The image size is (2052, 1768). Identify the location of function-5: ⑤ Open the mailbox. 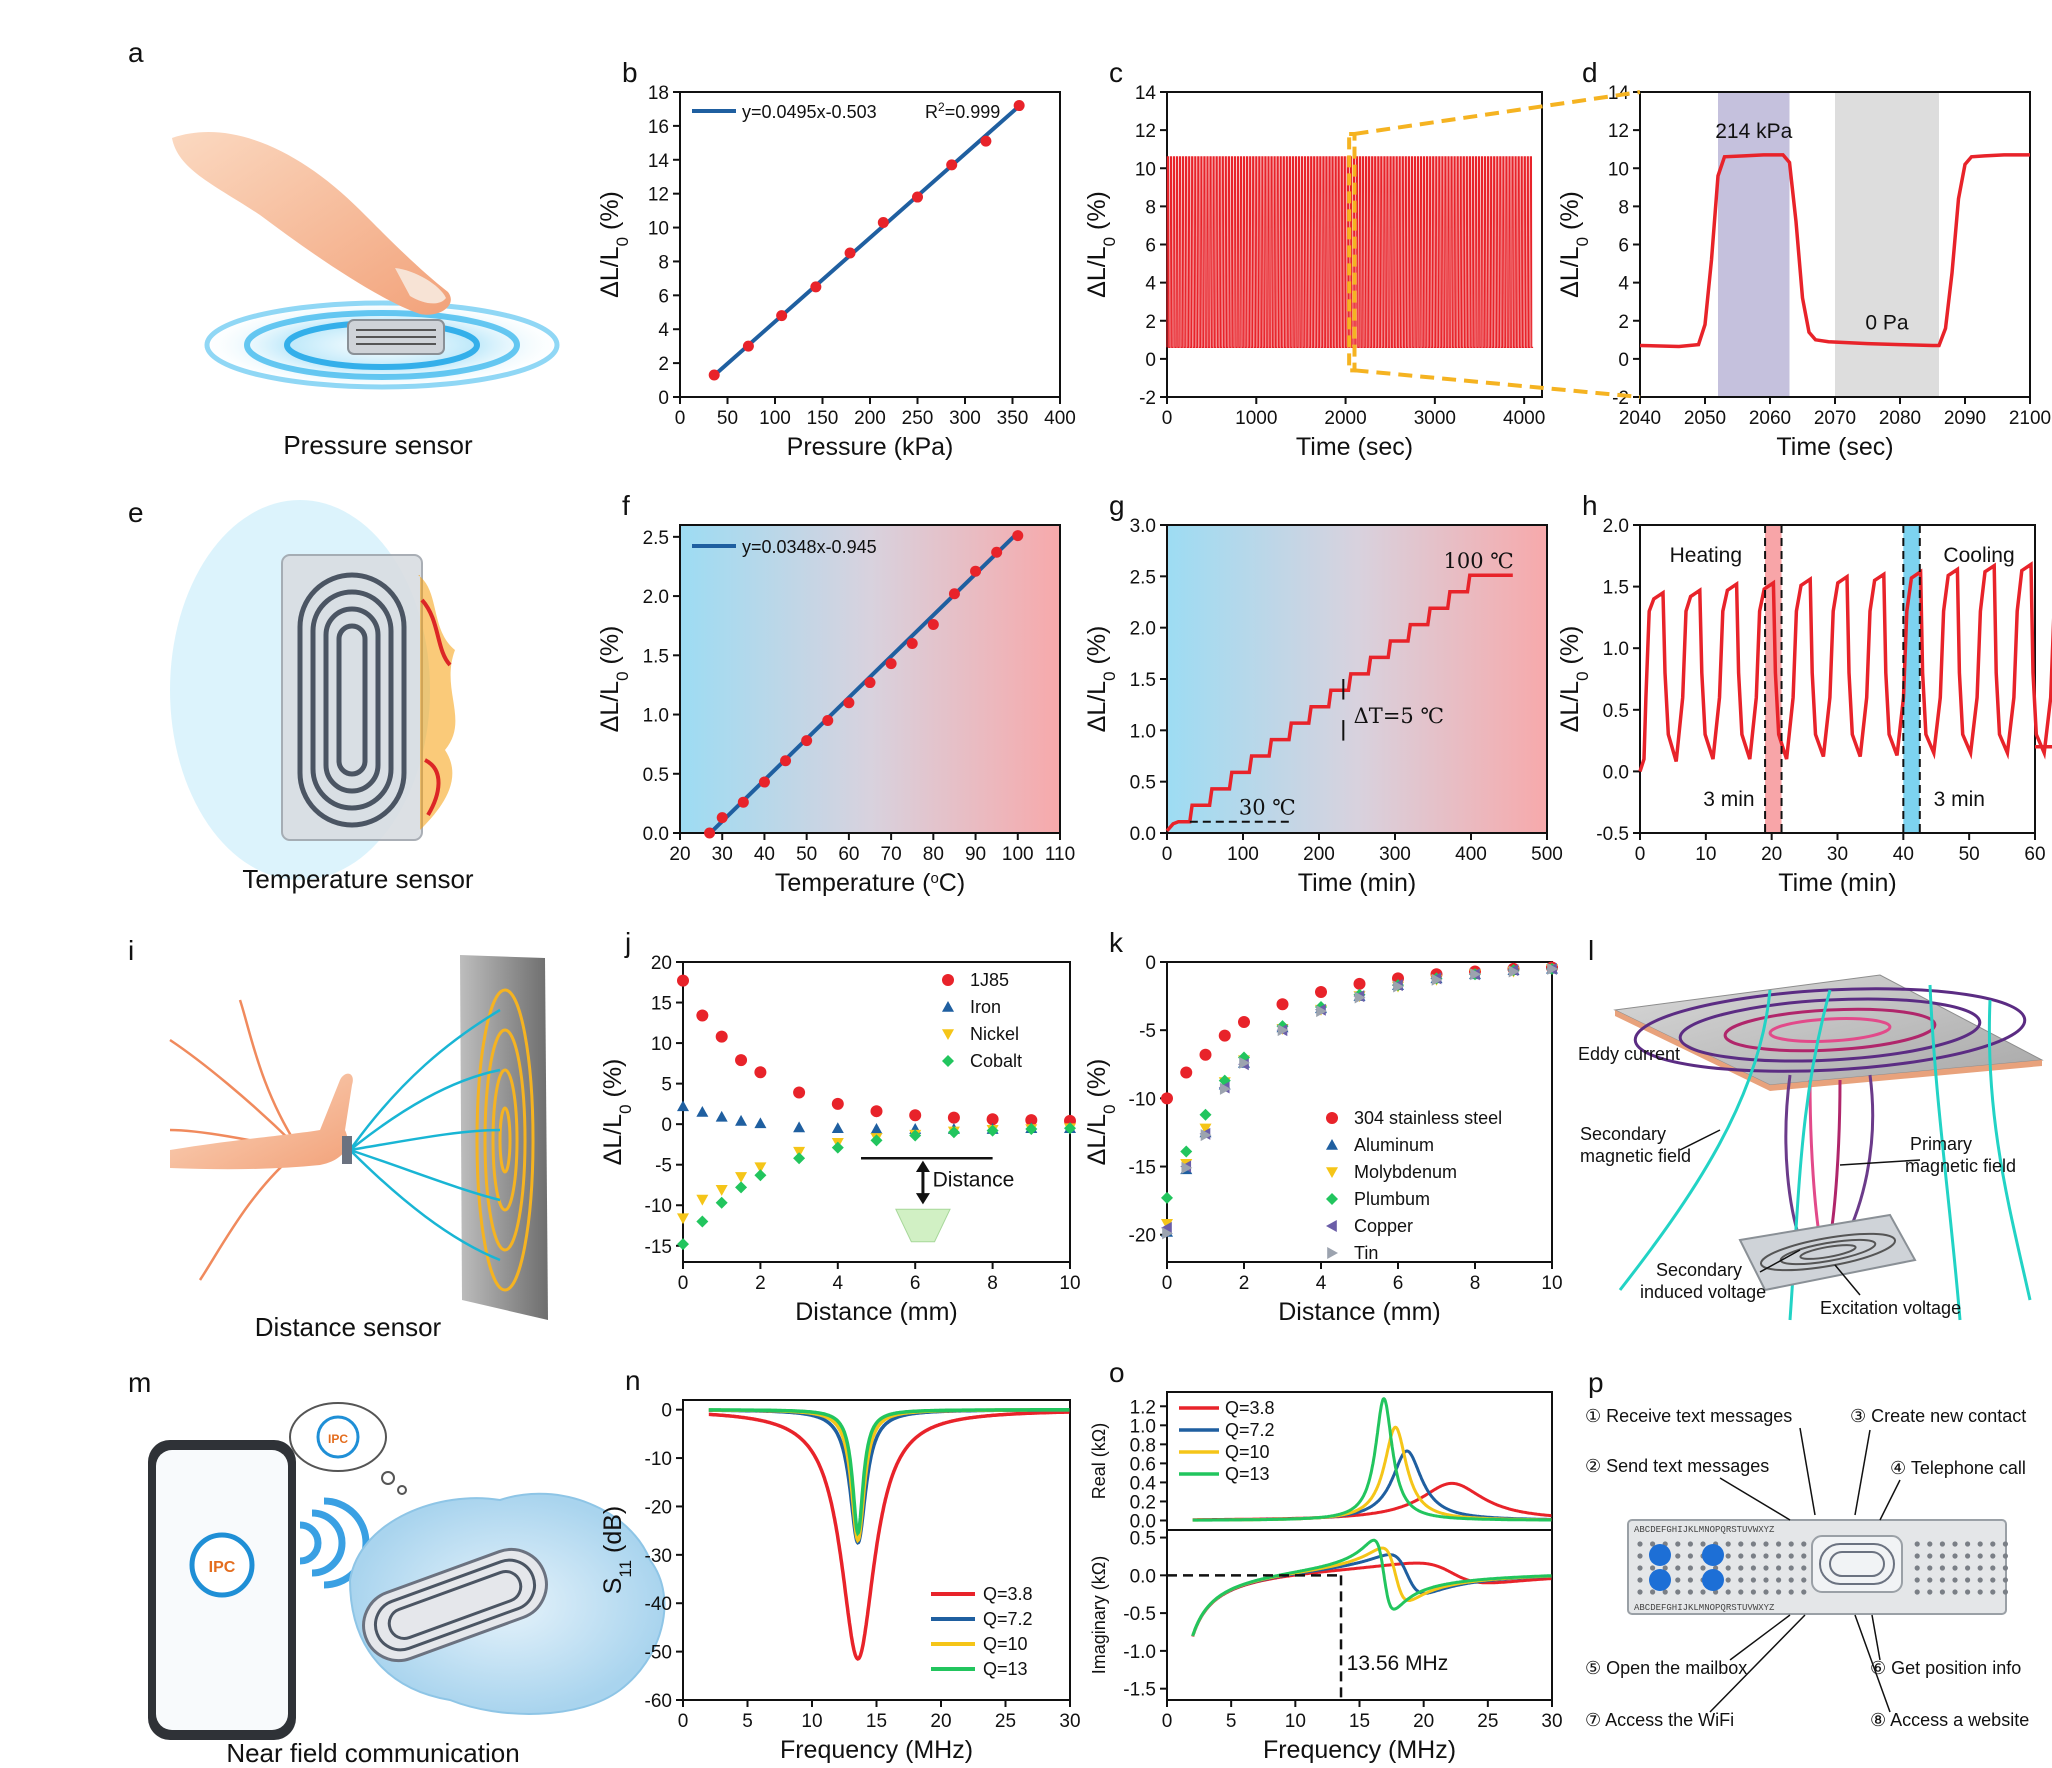
(1666, 1668).